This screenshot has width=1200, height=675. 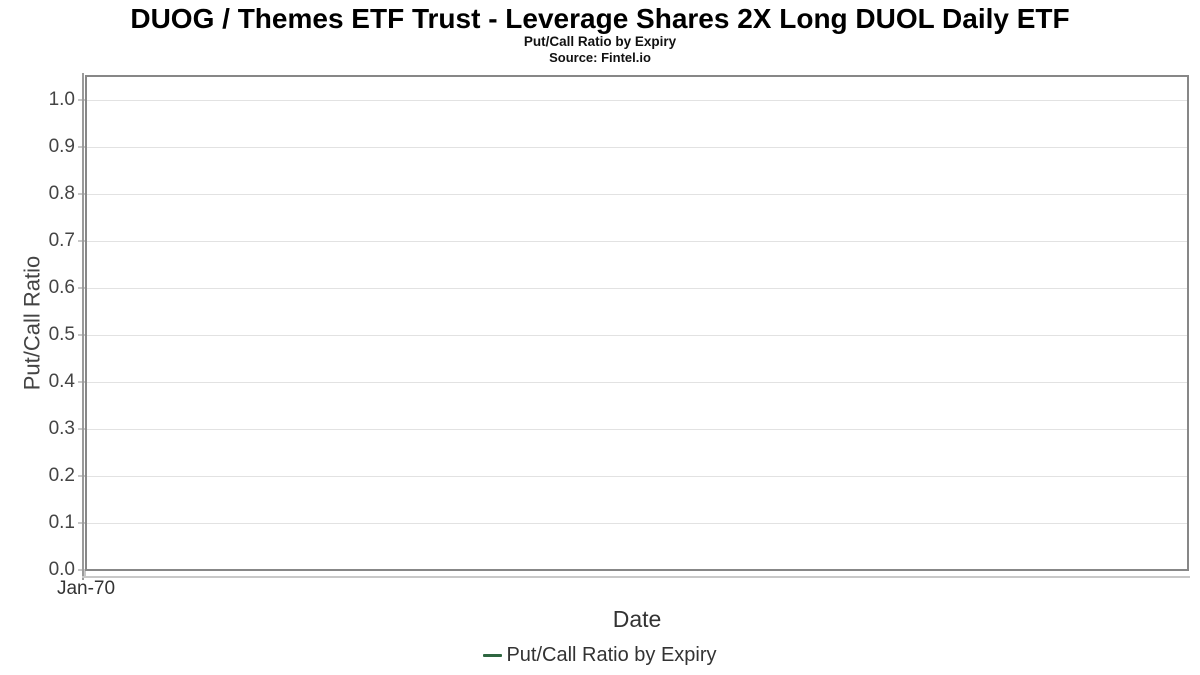 I want to click on y-tick-label: 0.7, so click(x=61, y=240).